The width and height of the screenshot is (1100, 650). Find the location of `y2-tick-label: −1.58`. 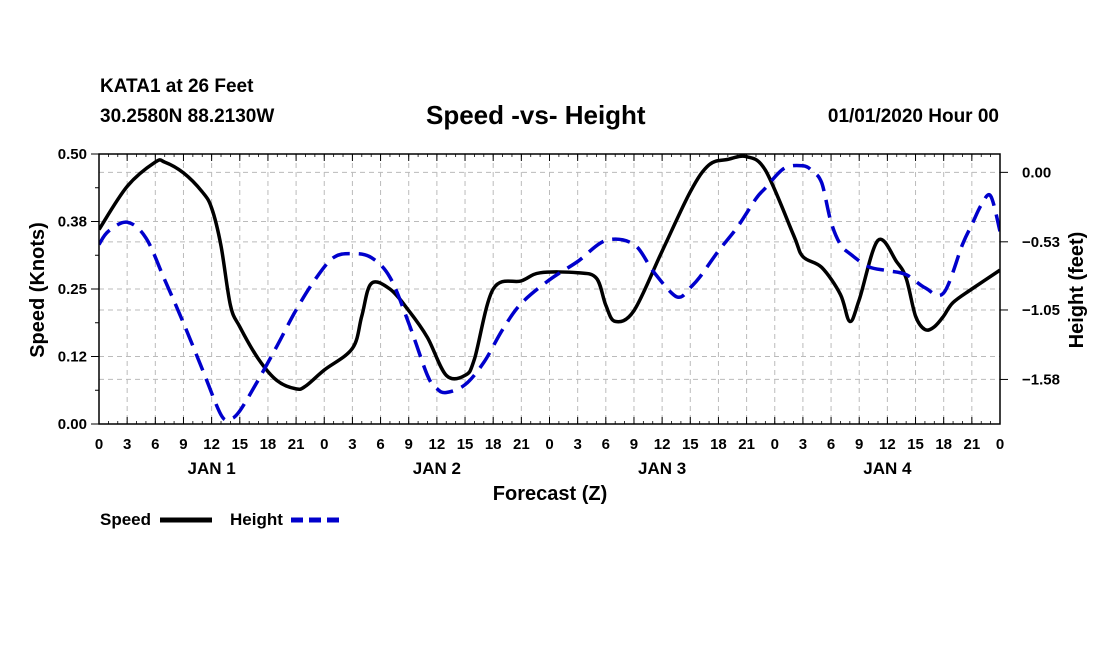

y2-tick-label: −1.58 is located at coordinates (1041, 379).